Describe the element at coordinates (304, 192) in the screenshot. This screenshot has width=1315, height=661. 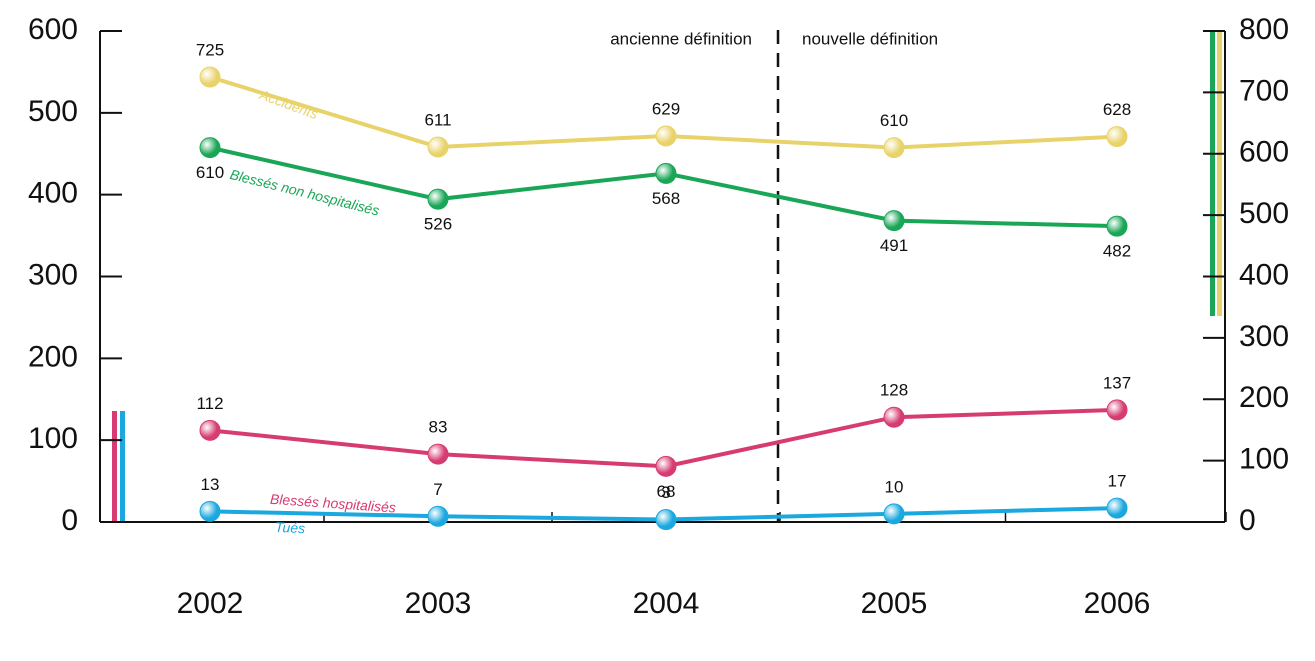
I see `series-label: Blessés non hospitalisés` at that location.